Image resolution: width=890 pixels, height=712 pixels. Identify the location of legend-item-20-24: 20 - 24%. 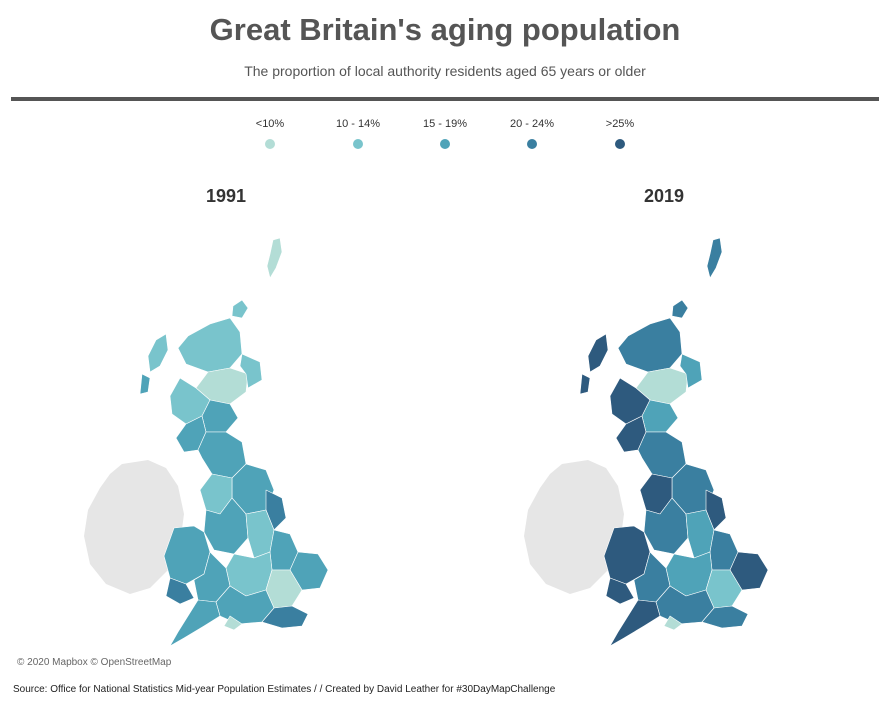
(532, 133).